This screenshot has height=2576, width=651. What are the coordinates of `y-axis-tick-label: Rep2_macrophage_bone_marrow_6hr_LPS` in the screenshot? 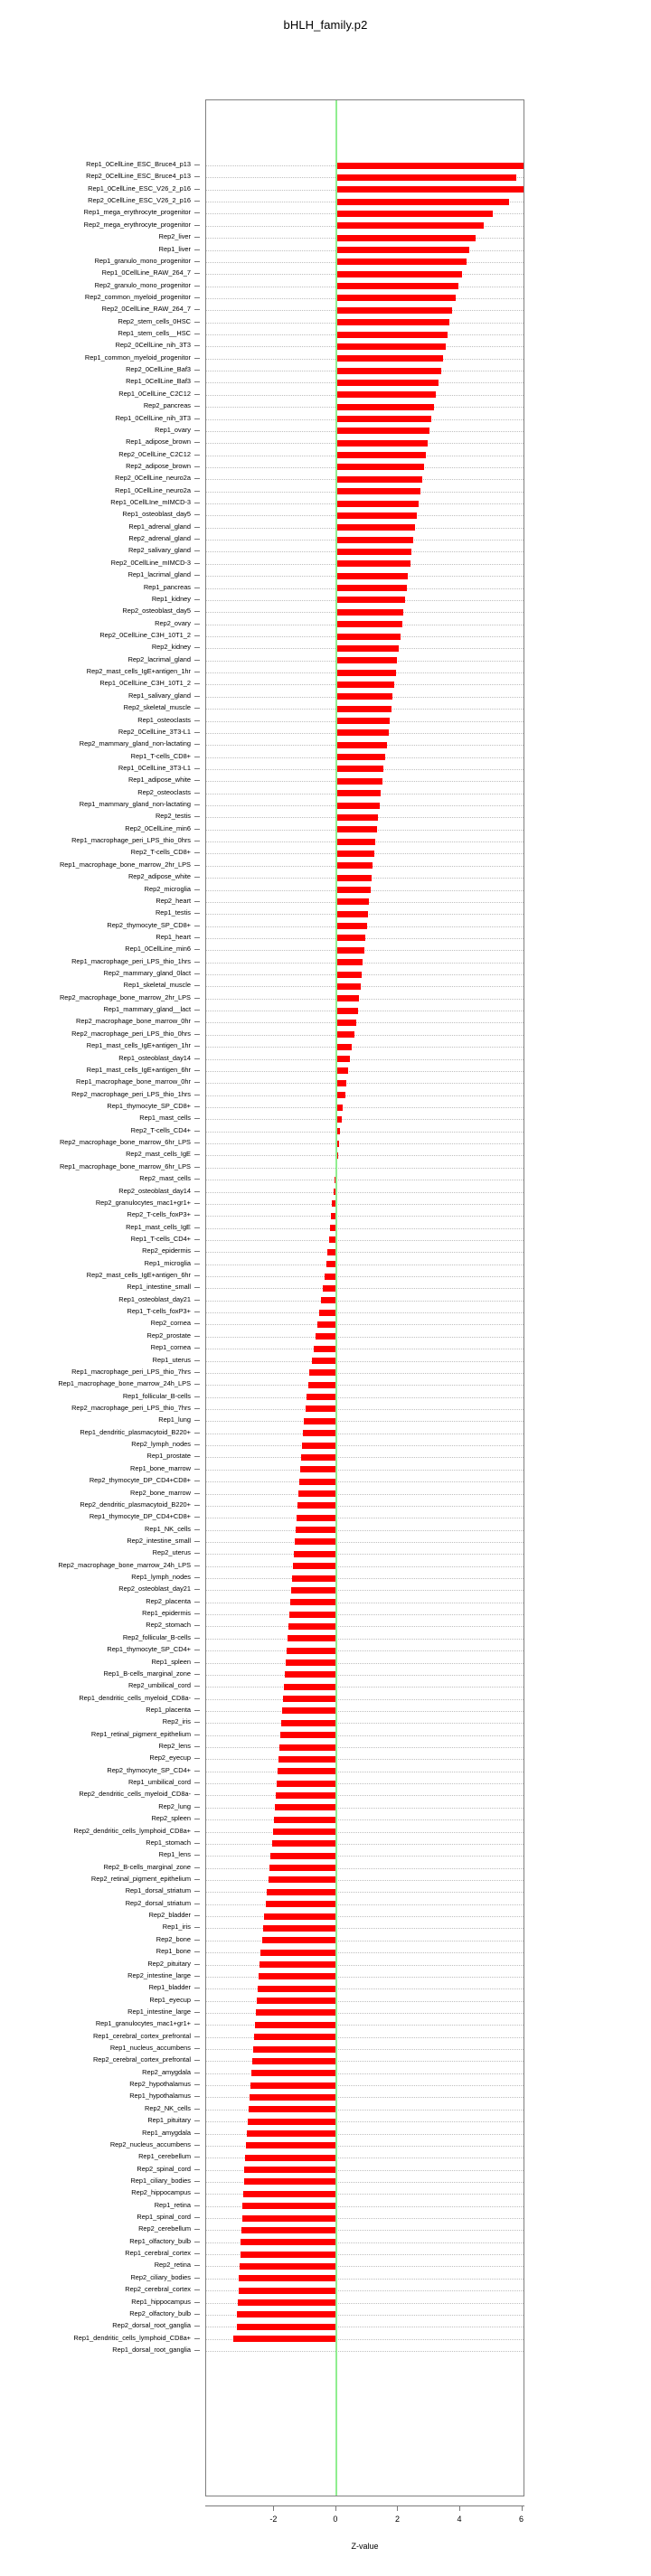 It's located at (125, 1143).